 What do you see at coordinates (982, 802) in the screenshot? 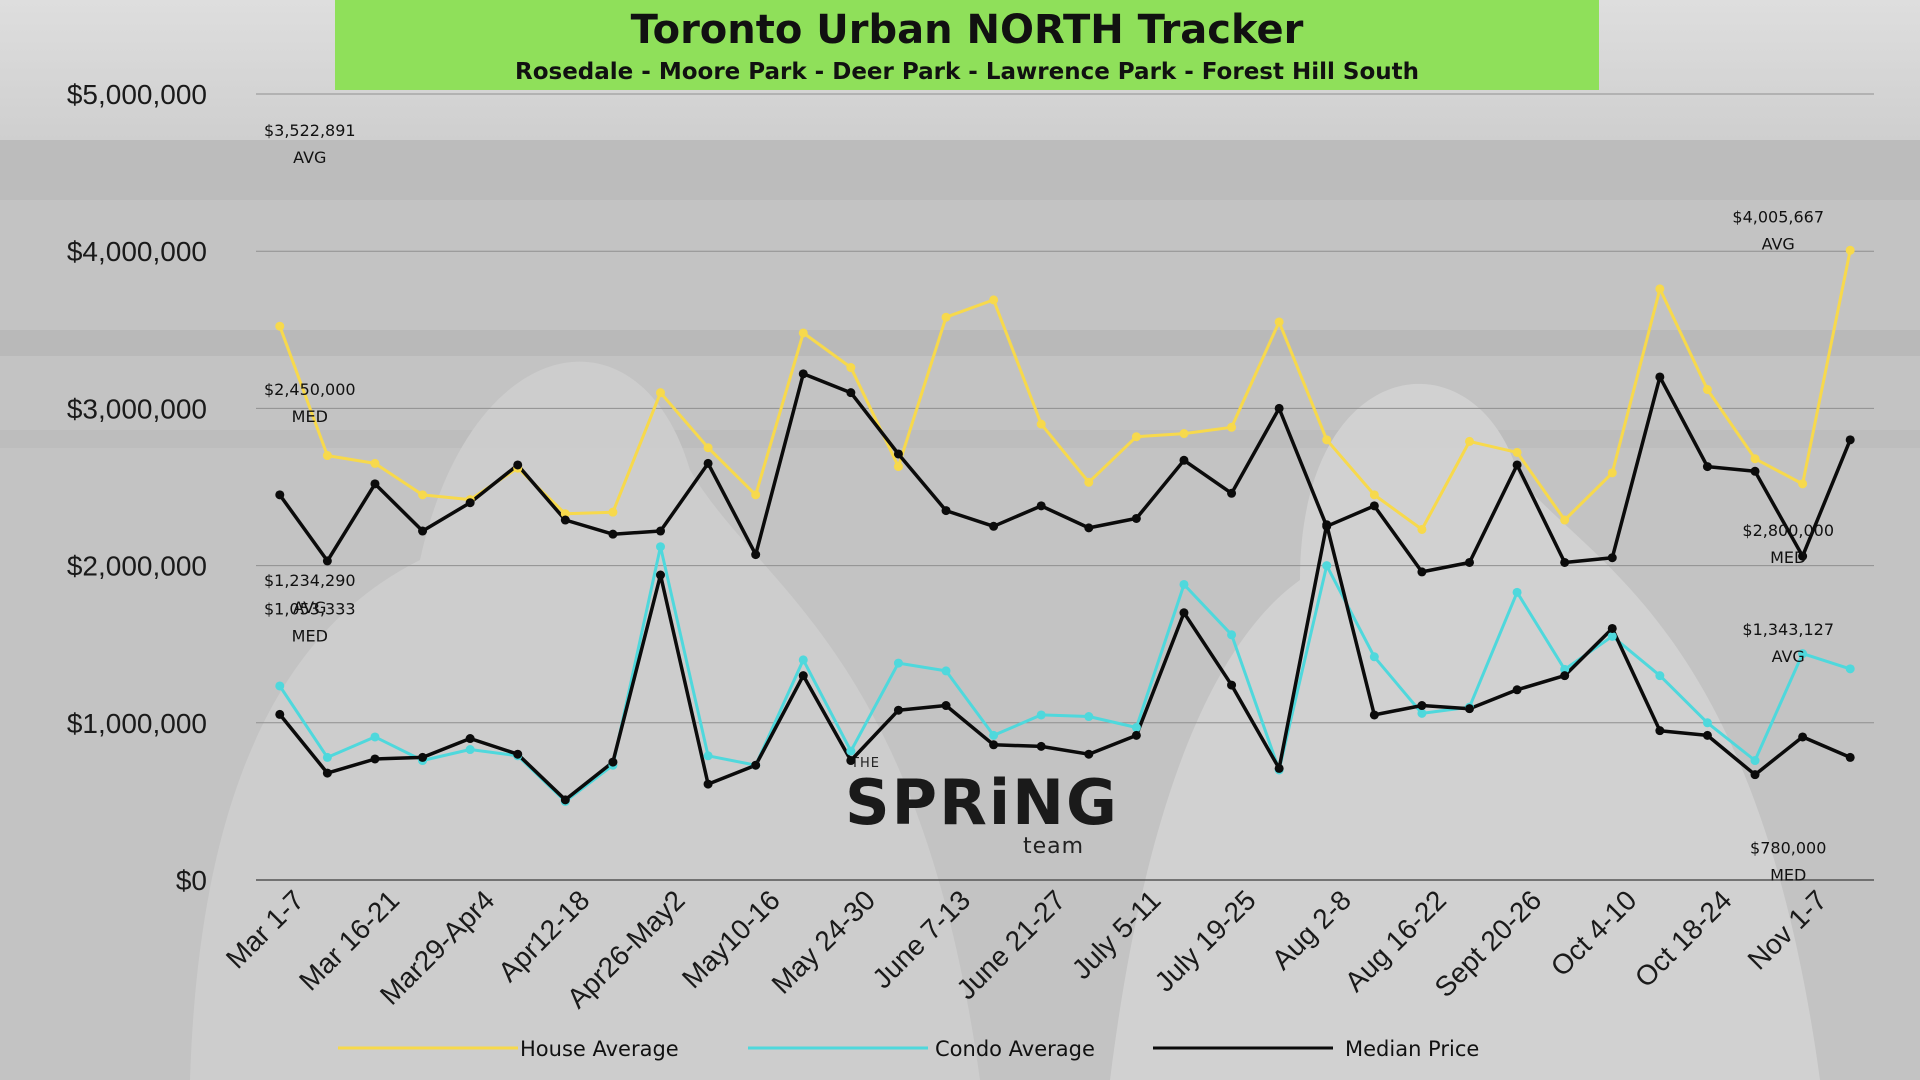
I see `logo-word: SPRiNG` at bounding box center [982, 802].